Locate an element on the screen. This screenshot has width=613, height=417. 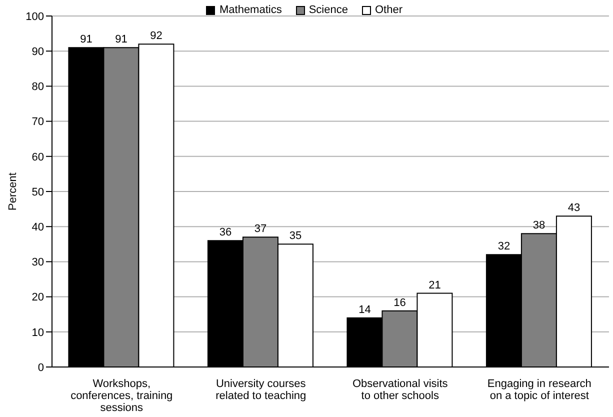
data-label: 35 is located at coordinates (295, 236).